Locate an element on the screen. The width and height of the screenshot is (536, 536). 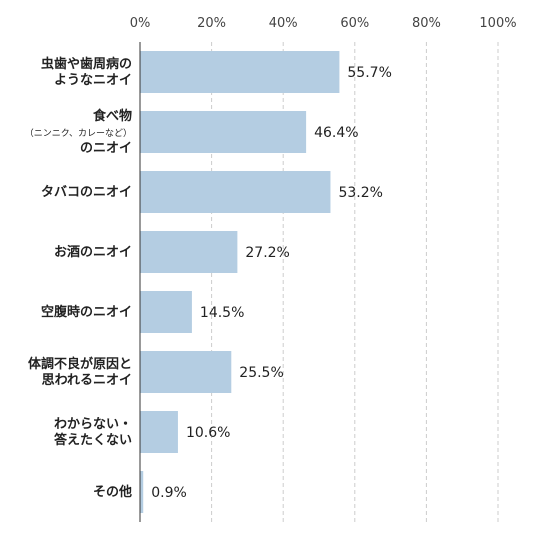
category-label: 空腹時のニオイ is located at coordinates (86, 312).